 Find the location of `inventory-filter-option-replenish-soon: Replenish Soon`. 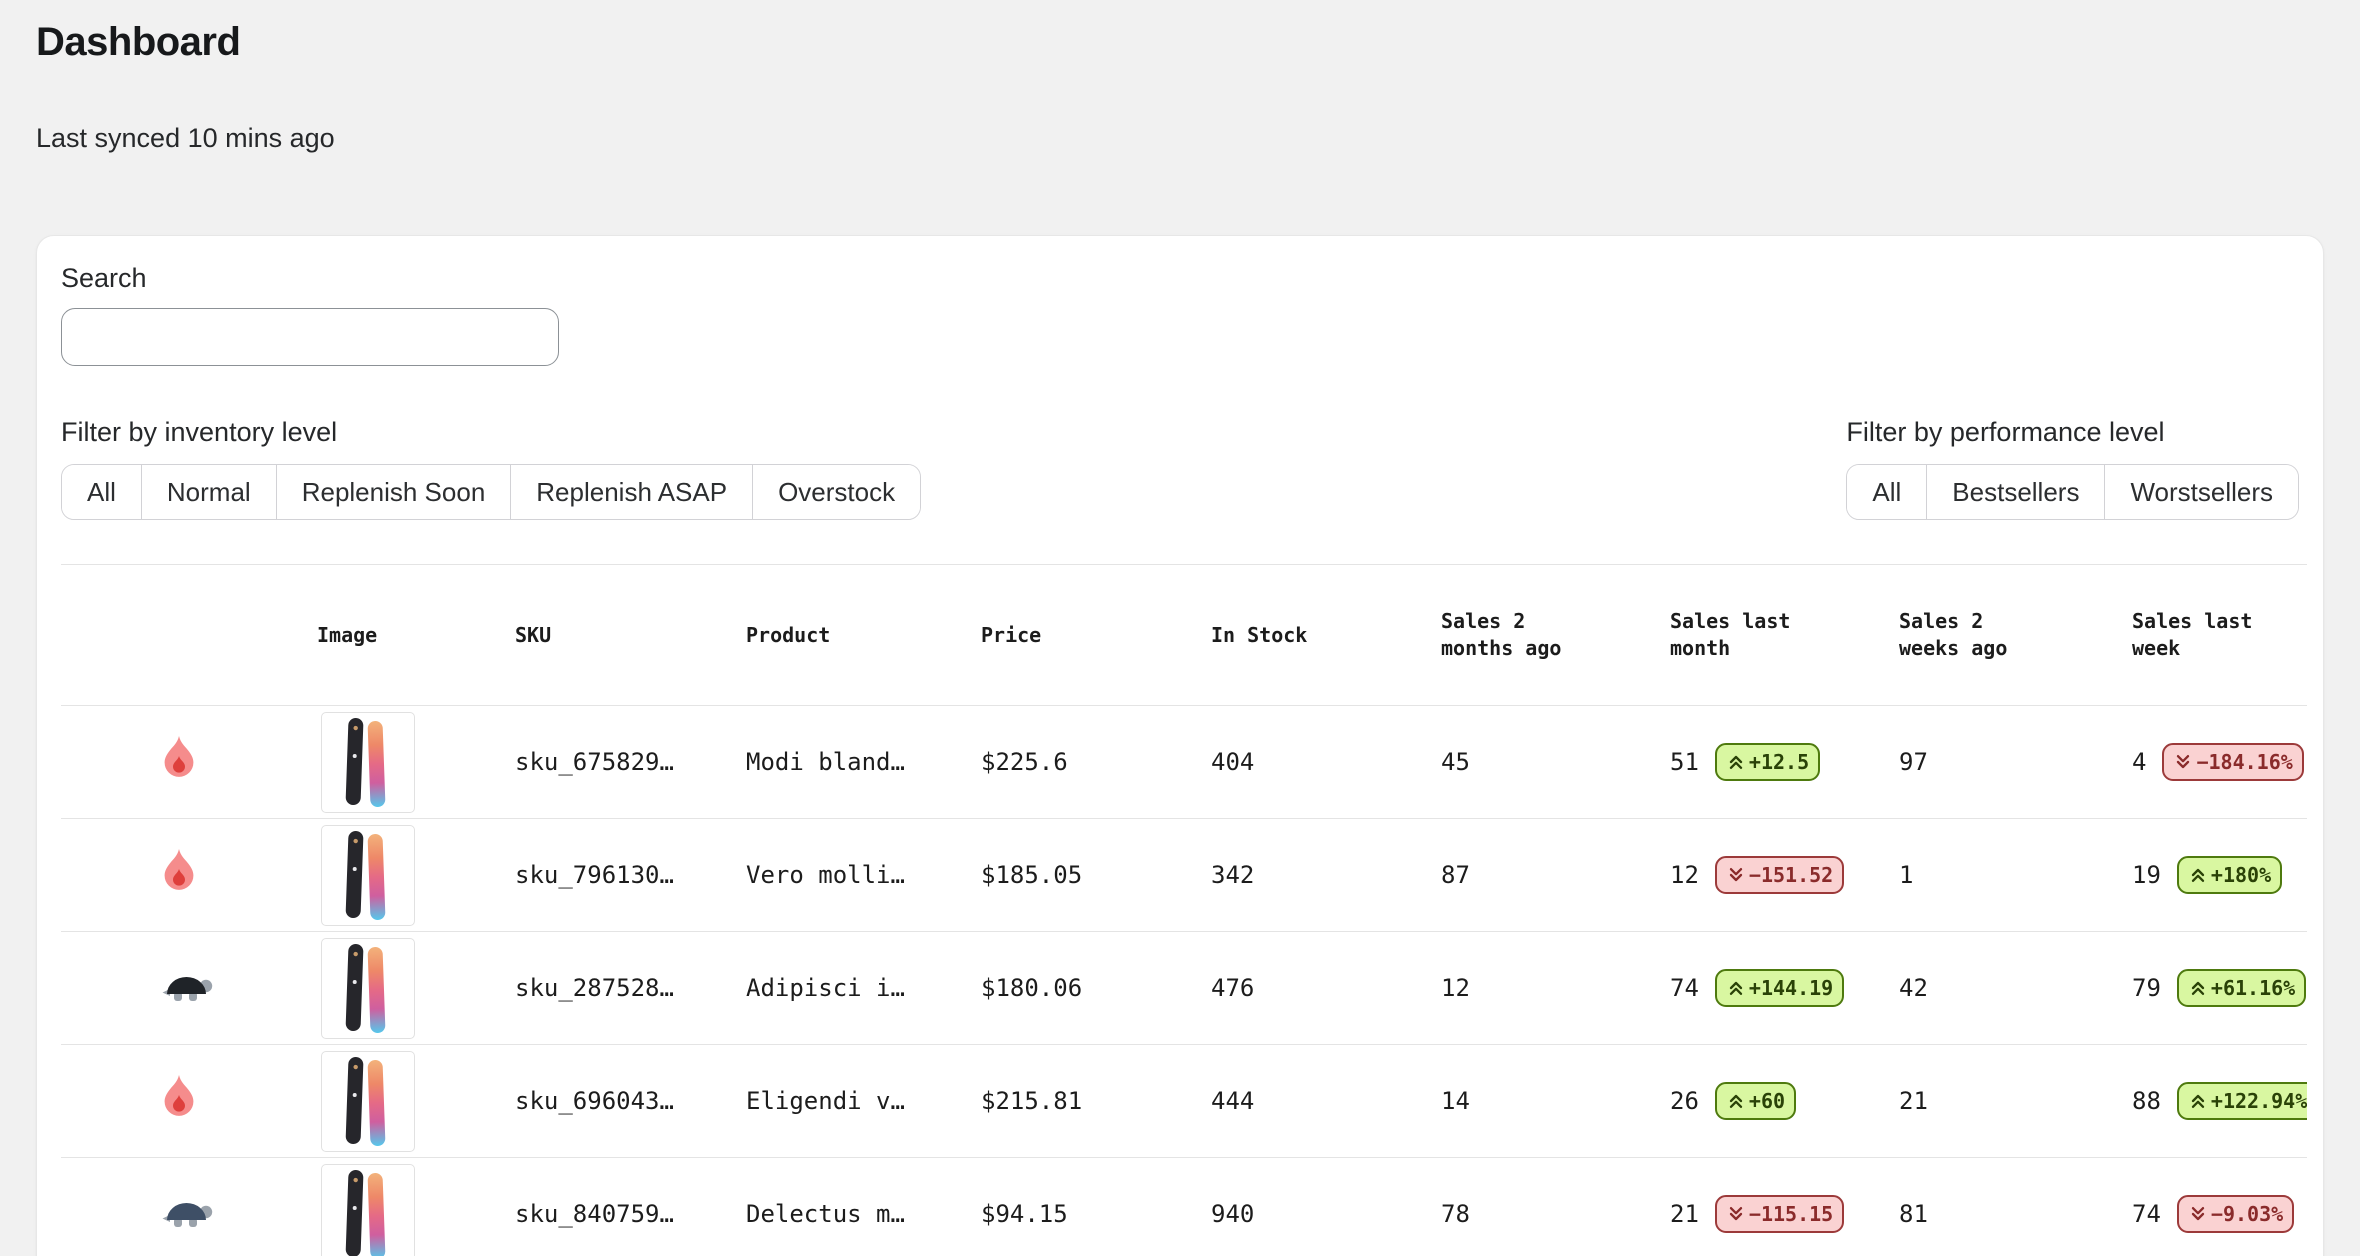

inventory-filter-option-replenish-soon: Replenish Soon is located at coordinates (393, 492).